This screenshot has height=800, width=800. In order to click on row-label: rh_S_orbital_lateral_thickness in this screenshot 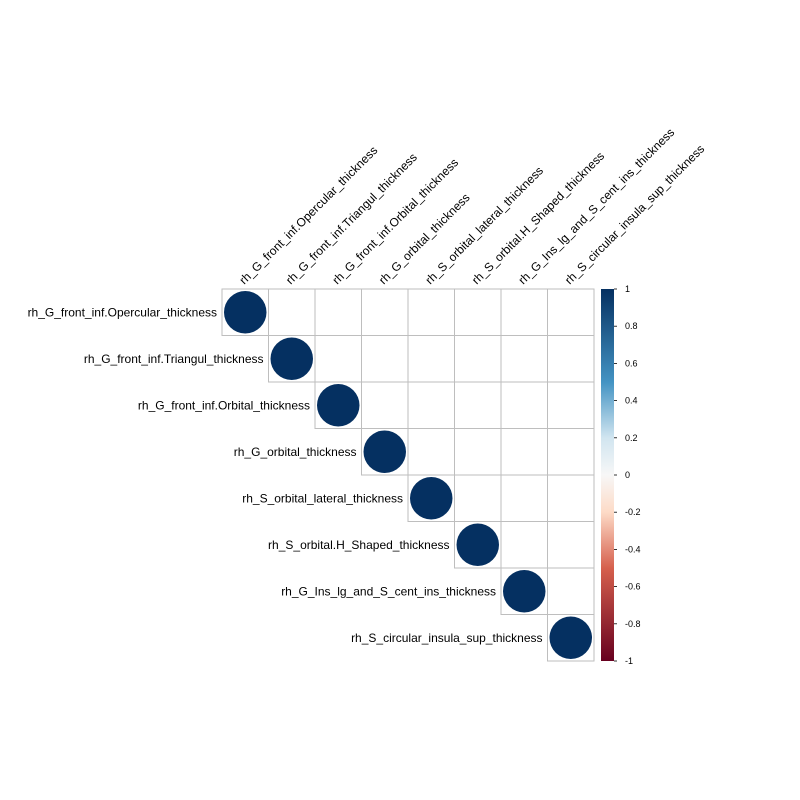, I will do `click(322, 498)`.